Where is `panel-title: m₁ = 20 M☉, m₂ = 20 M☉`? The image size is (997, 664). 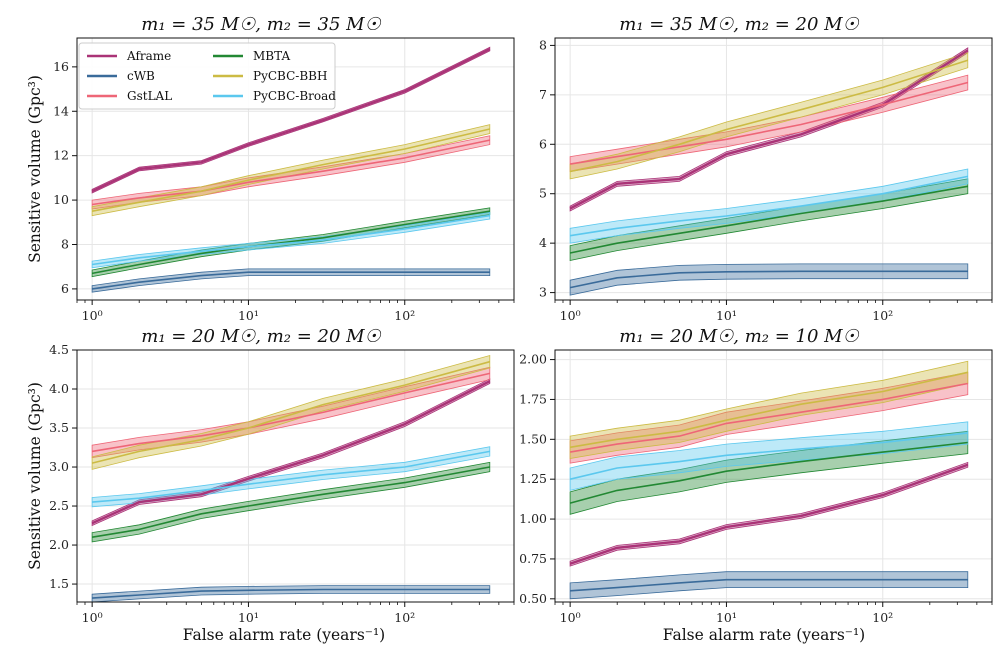 panel-title: m₁ = 20 M☉, m₂ = 20 M☉ is located at coordinates (261, 336).